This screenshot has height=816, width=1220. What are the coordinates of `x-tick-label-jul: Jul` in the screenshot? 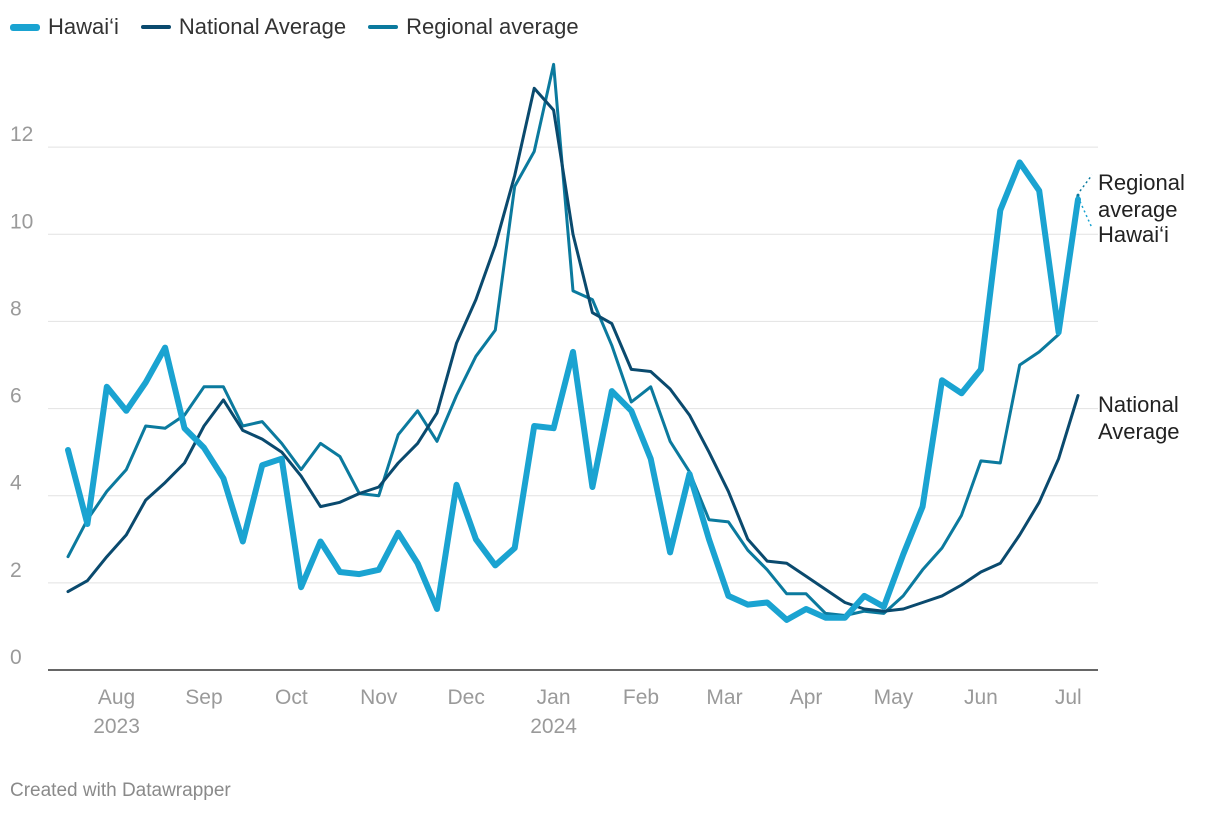 It's located at (1068, 697).